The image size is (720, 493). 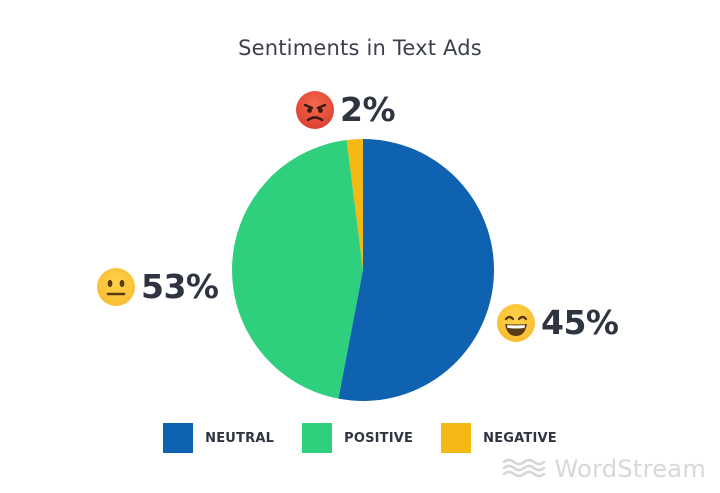 What do you see at coordinates (516, 322) in the screenshot?
I see `grinning-face-icon` at bounding box center [516, 322].